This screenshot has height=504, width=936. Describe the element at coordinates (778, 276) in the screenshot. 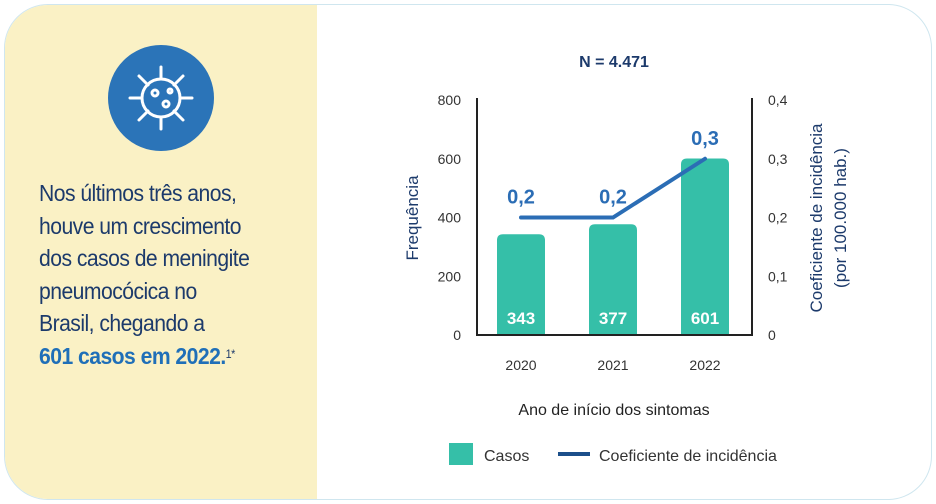

I see `y2-tick-label: 0,1` at that location.